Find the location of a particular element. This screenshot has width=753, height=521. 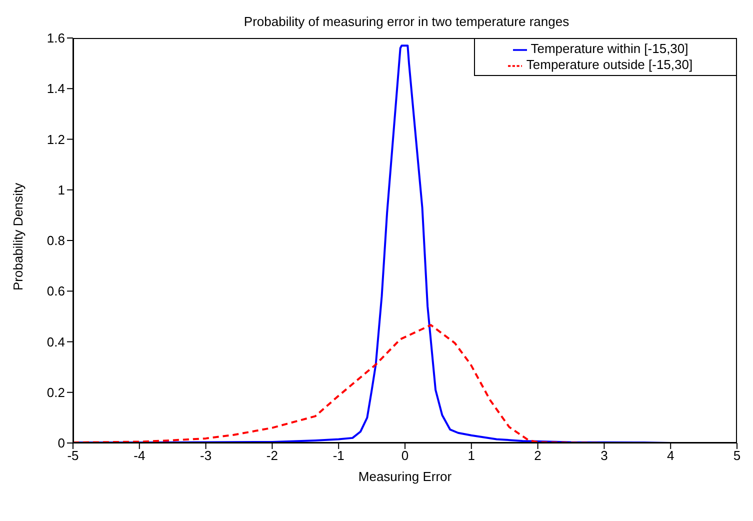

y-tick-label: 1.2 is located at coordinates (55, 139).